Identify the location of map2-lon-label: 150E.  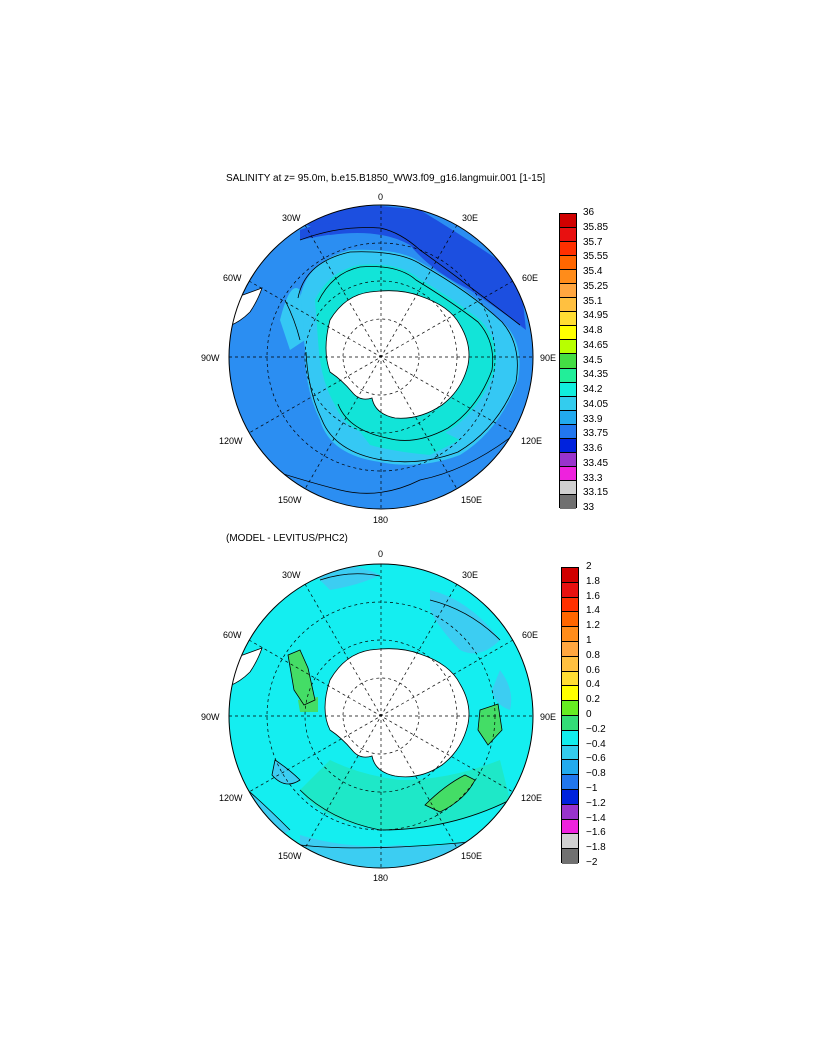
(472, 856).